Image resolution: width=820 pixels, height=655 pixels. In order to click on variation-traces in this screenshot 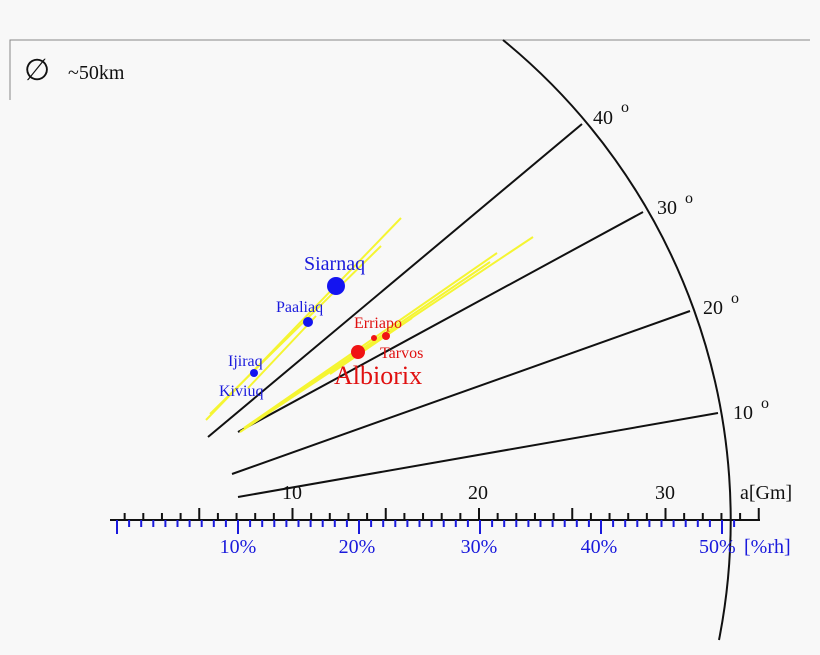, I will do `click(369, 325)`.